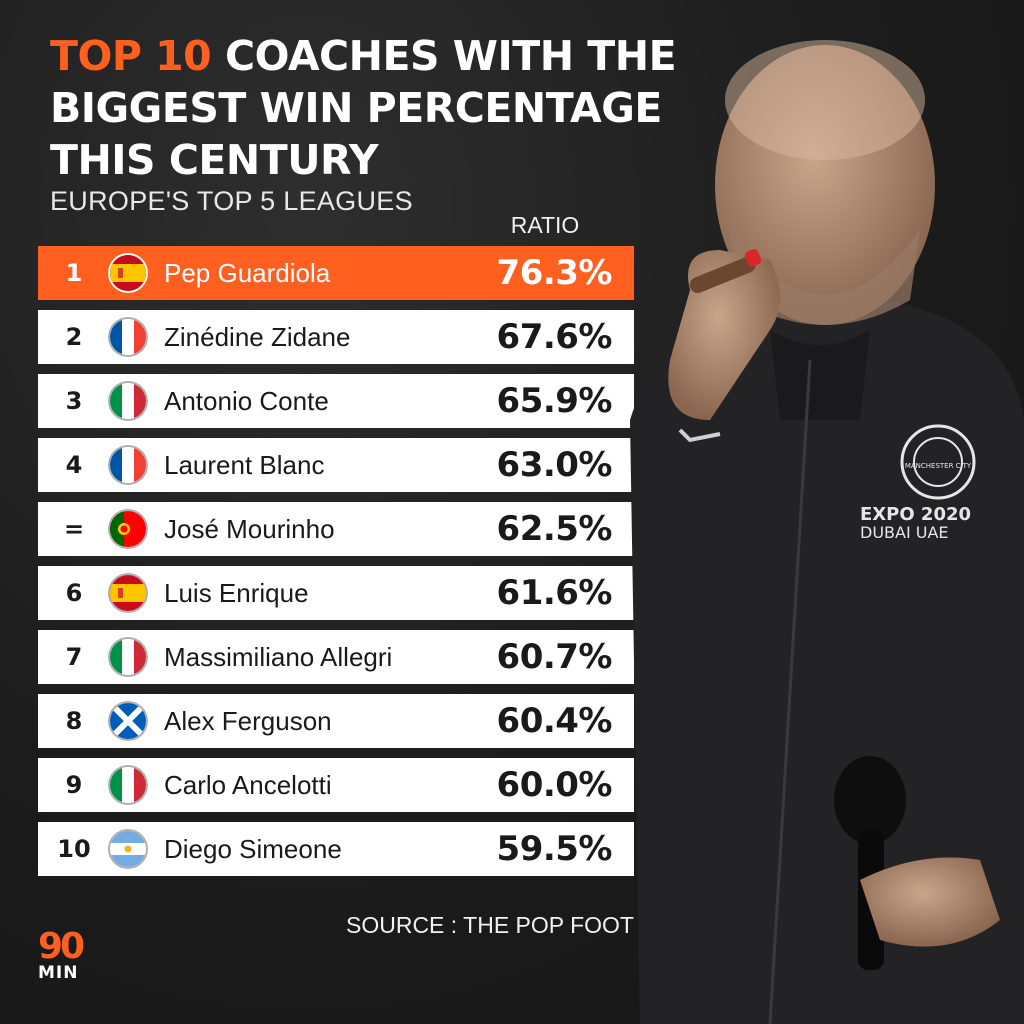  What do you see at coordinates (904, 532) in the screenshot?
I see `jacket-text-line2: DUBAI UAE` at bounding box center [904, 532].